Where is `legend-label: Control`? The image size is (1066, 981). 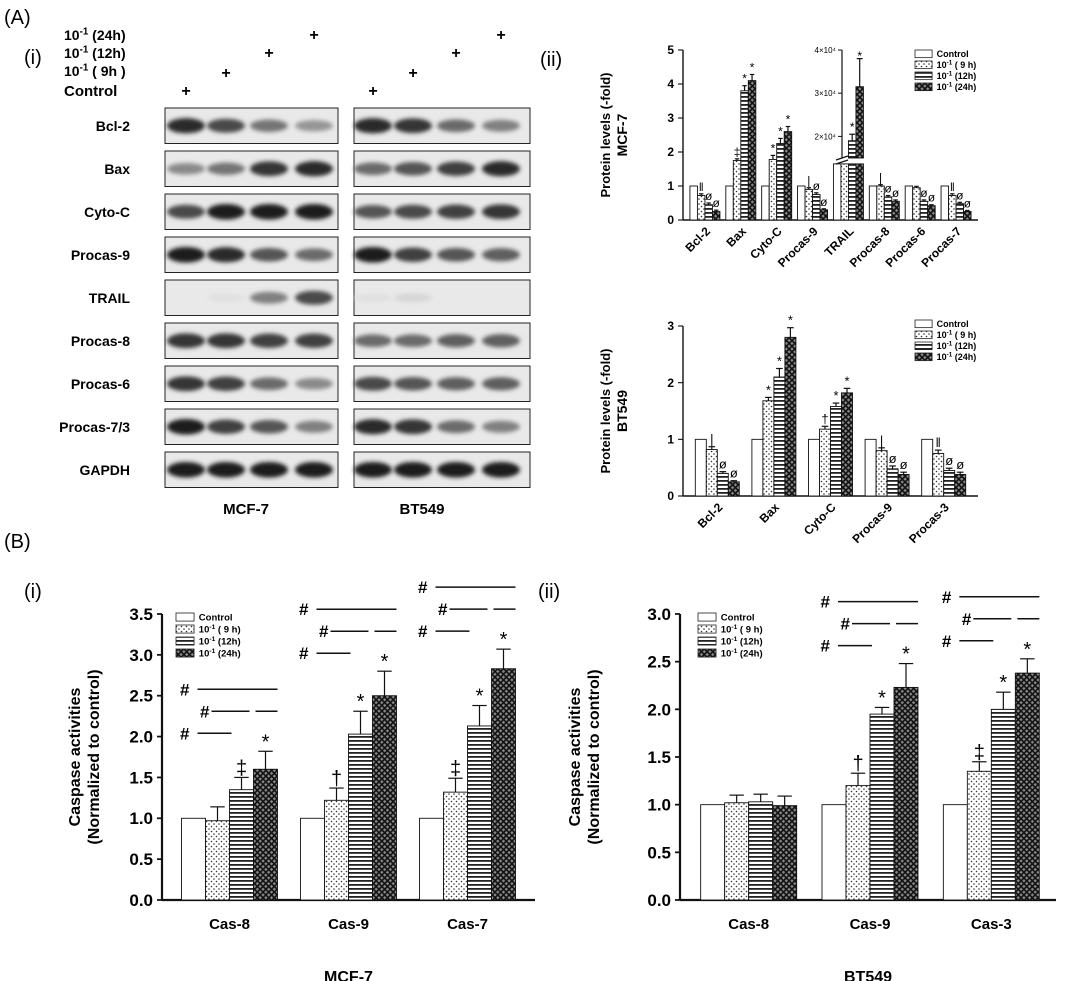 legend-label: Control is located at coordinates (953, 324).